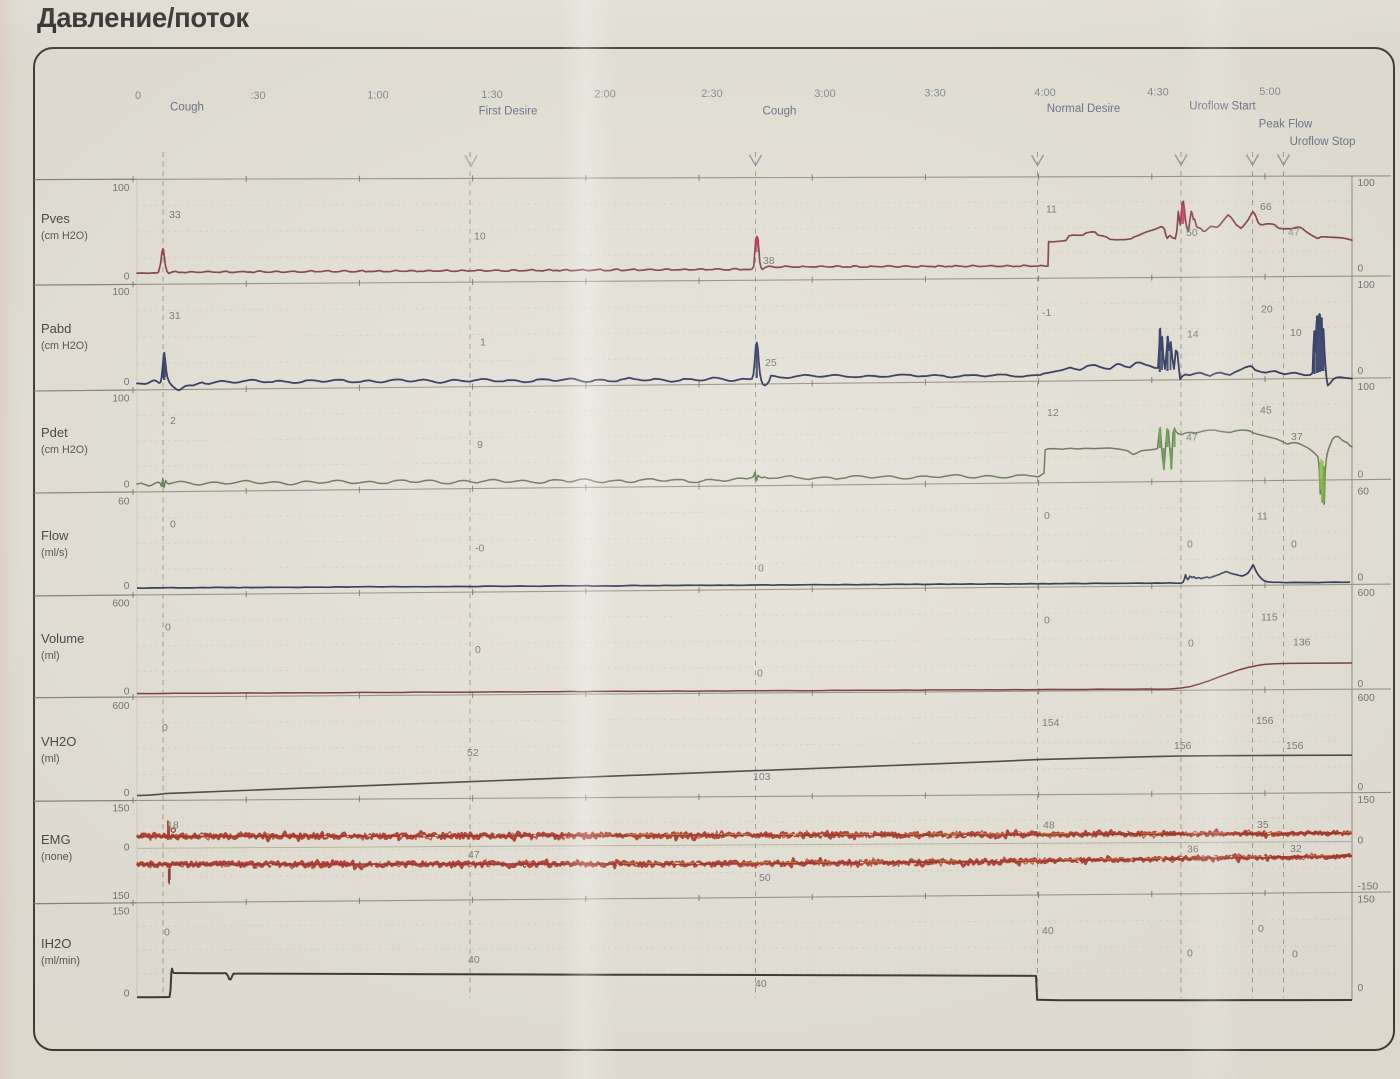 This screenshot has width=1400, height=1079. What do you see at coordinates (55, 218) in the screenshot?
I see `svg-text: Pves` at bounding box center [55, 218].